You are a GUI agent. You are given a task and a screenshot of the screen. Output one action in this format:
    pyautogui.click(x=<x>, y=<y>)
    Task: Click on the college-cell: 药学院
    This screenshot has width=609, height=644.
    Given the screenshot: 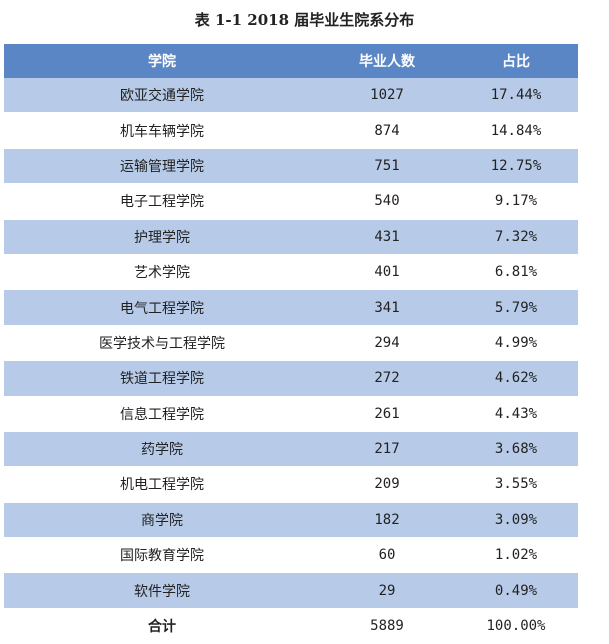 What is the action you would take?
    pyautogui.click(x=162, y=449)
    